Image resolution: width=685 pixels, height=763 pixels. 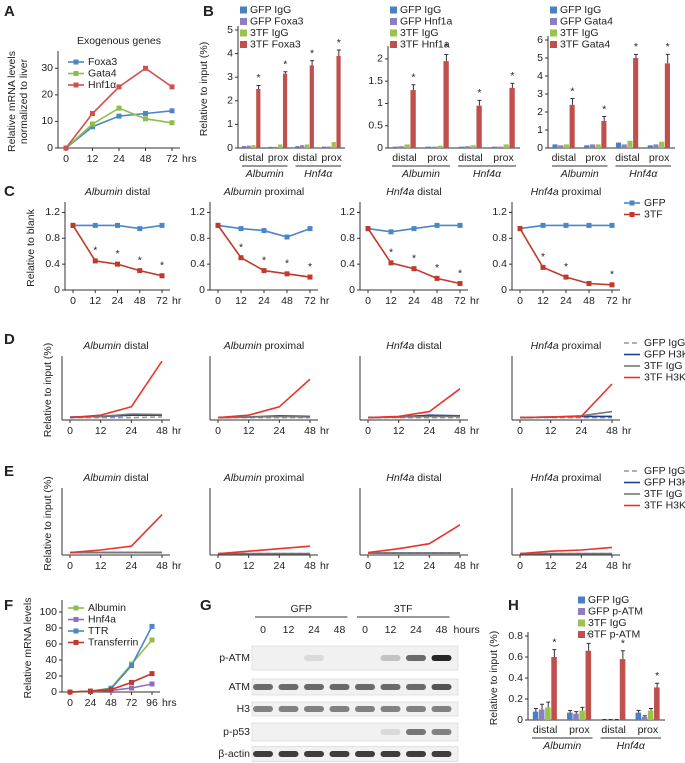 What do you see at coordinates (102, 62) in the screenshot?
I see `legend-label: Foxa3` at bounding box center [102, 62].